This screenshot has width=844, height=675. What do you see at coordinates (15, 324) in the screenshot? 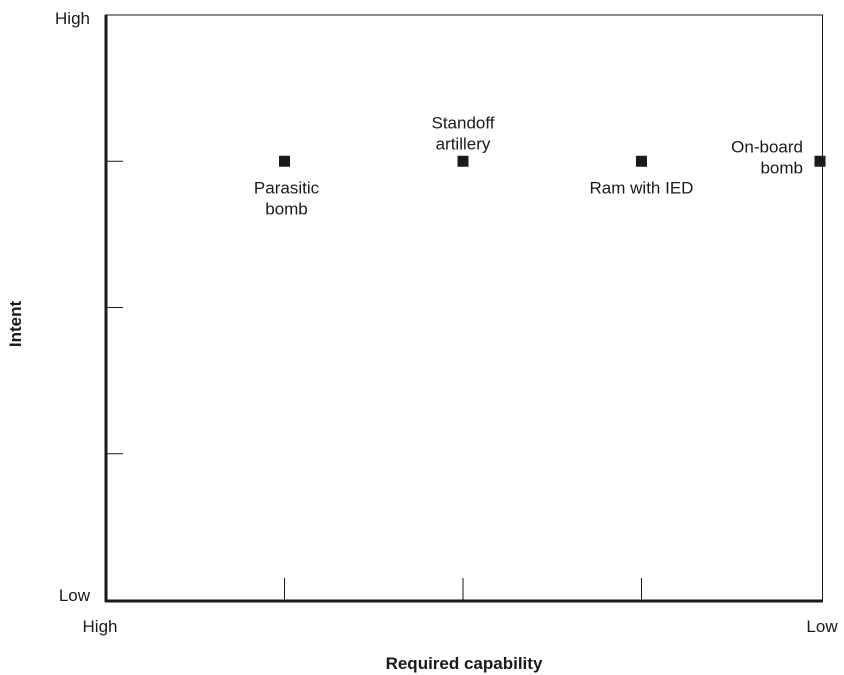
I see `y-axis-title: Intent` at bounding box center [15, 324].